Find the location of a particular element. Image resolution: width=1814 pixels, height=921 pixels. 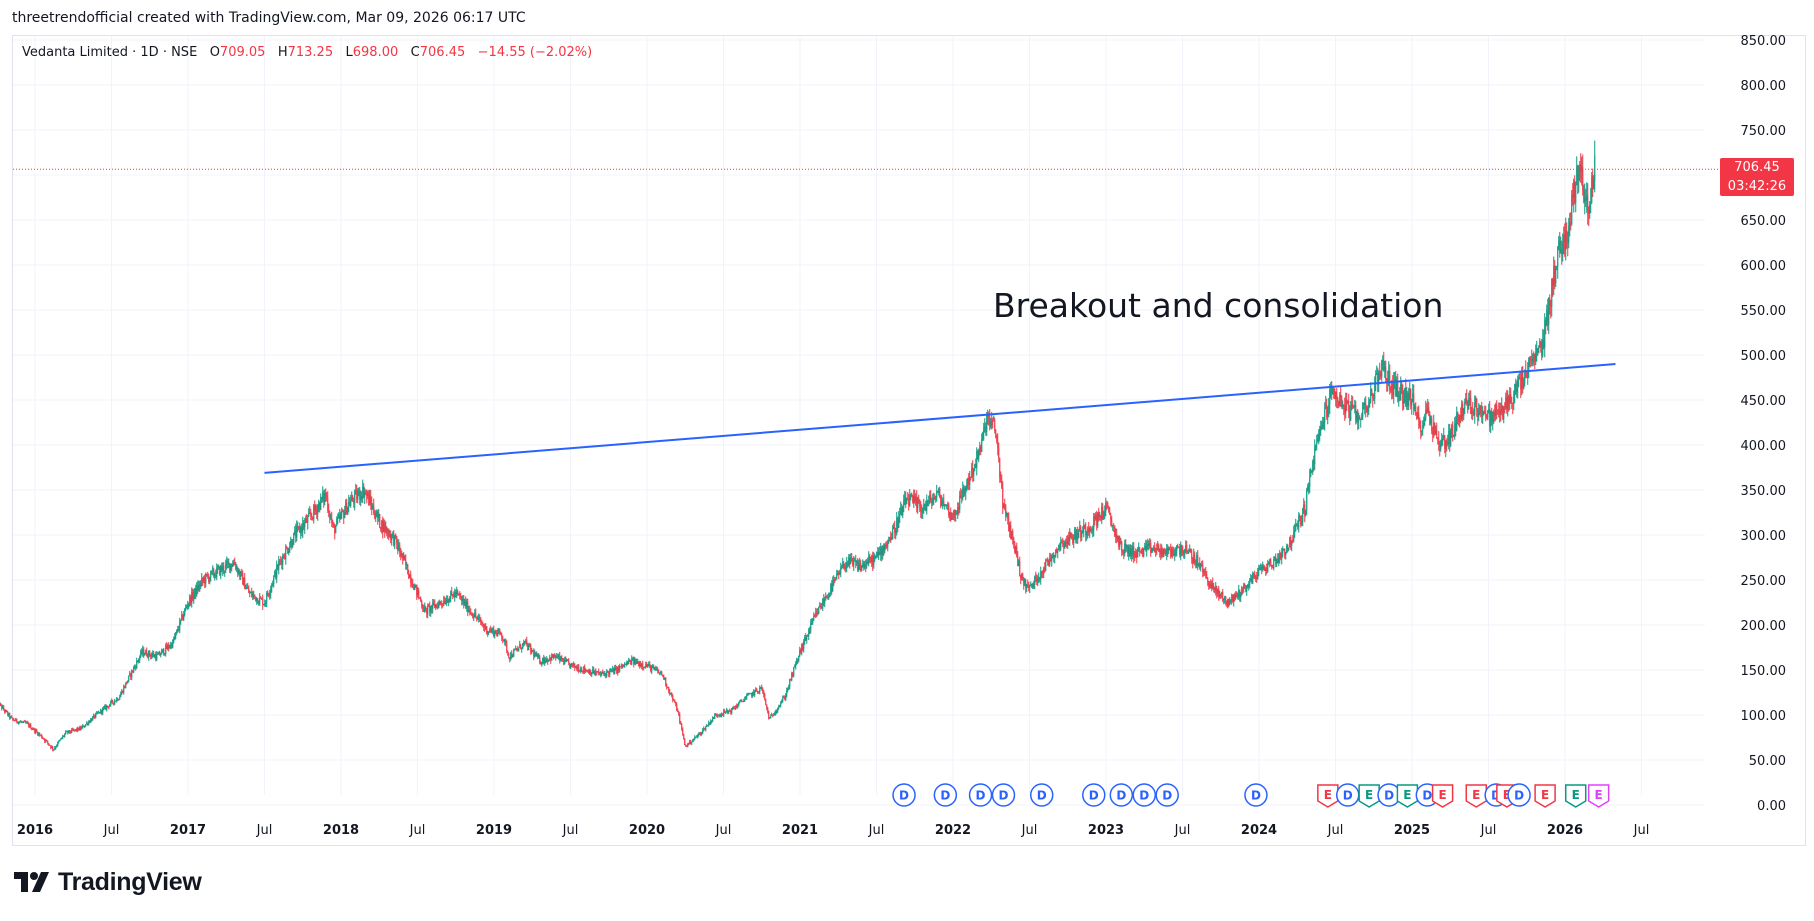

trendline is located at coordinates (940, 418).